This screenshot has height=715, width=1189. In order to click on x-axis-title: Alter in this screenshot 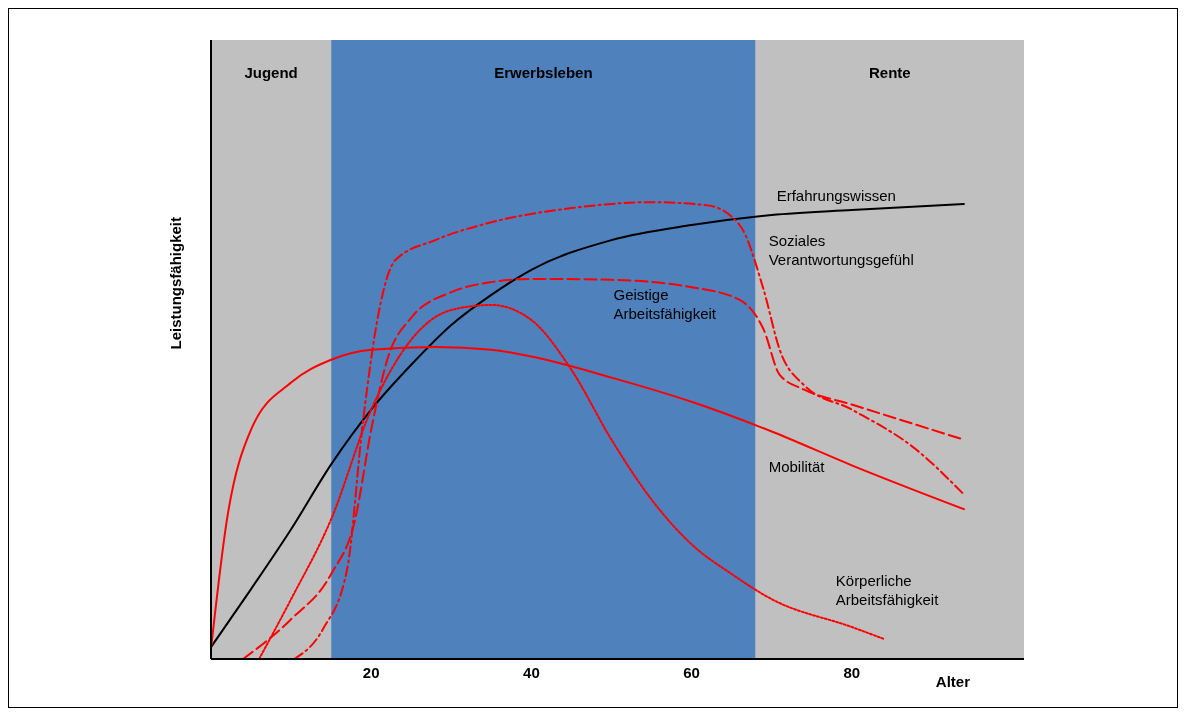, I will do `click(953, 681)`.